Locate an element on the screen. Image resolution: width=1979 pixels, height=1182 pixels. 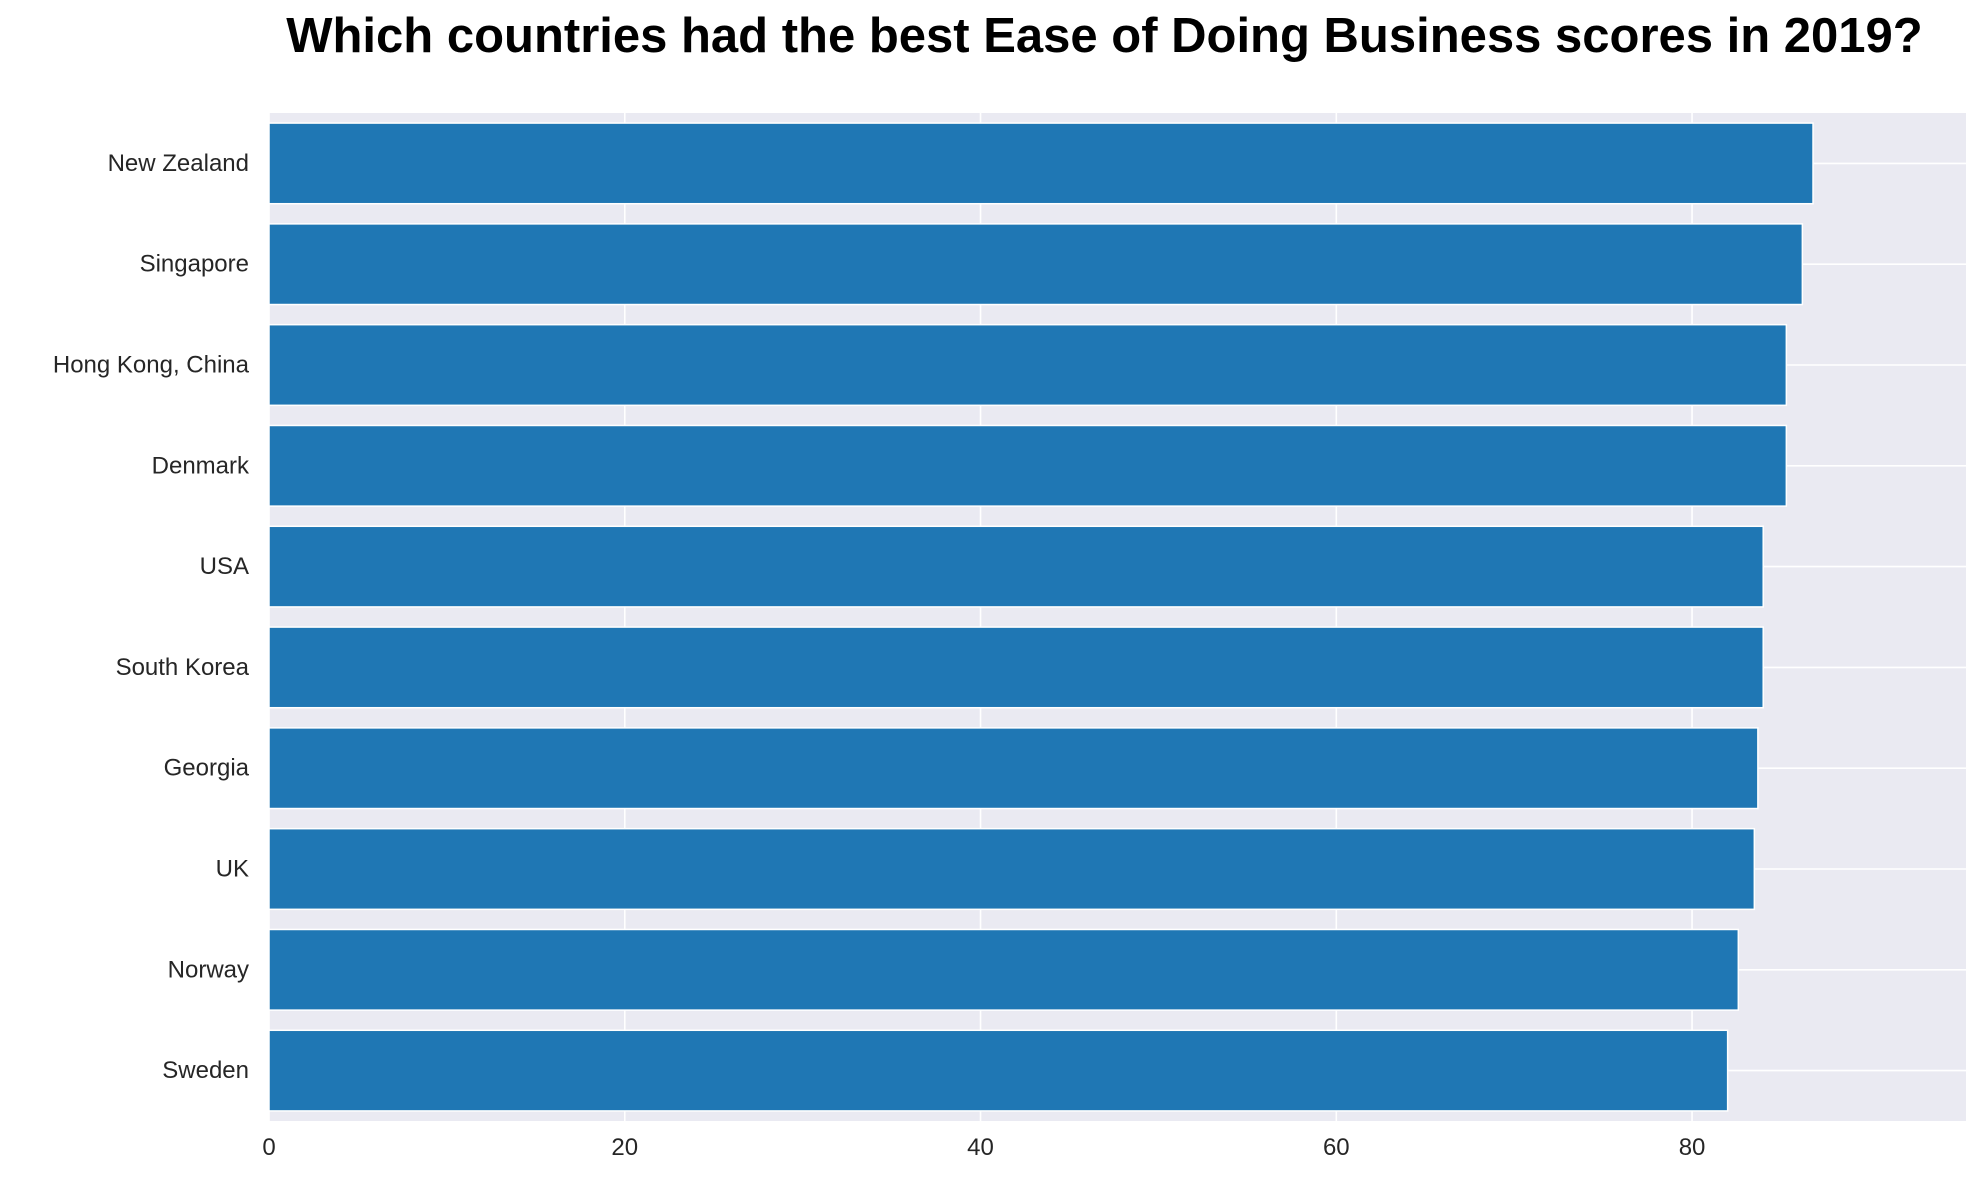
x-tick-label: 0 is located at coordinates (268, 1147).